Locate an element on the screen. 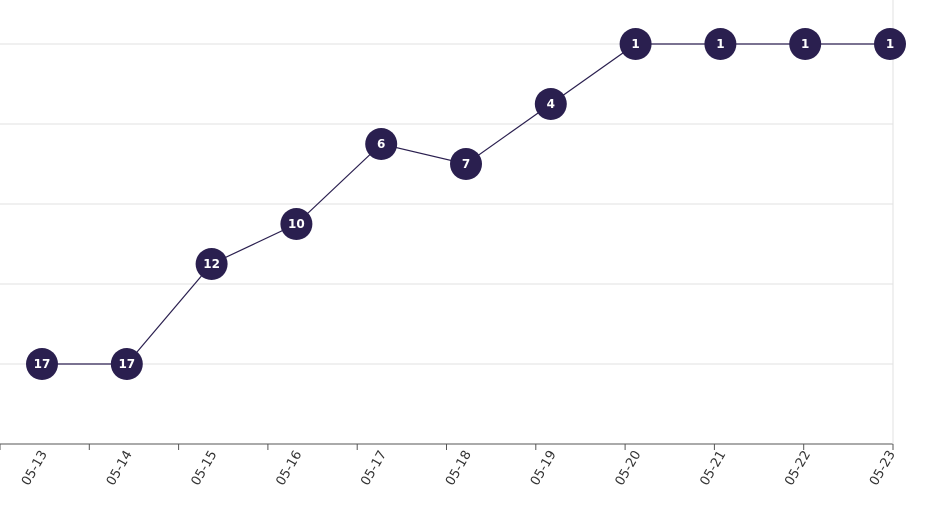 Image resolution: width=932 pixels, height=524 pixels. data-point-label: 6 is located at coordinates (381, 144).